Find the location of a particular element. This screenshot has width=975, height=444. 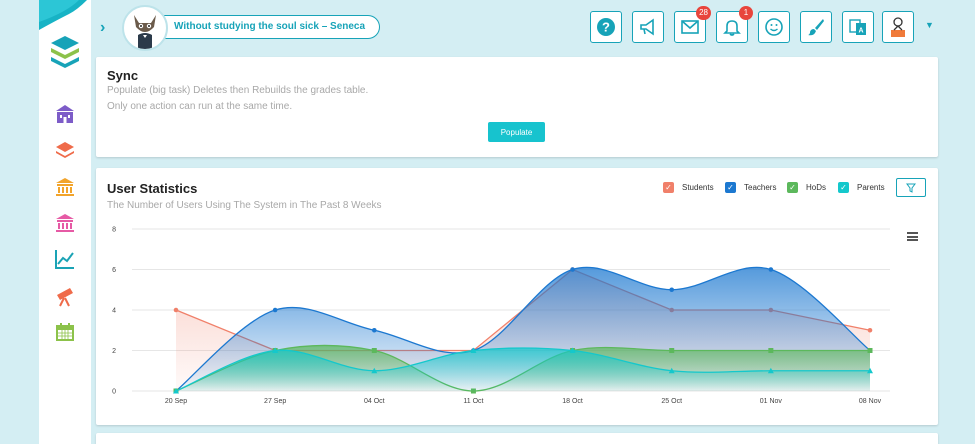

x-tick-label: 27 Sep is located at coordinates (275, 401).